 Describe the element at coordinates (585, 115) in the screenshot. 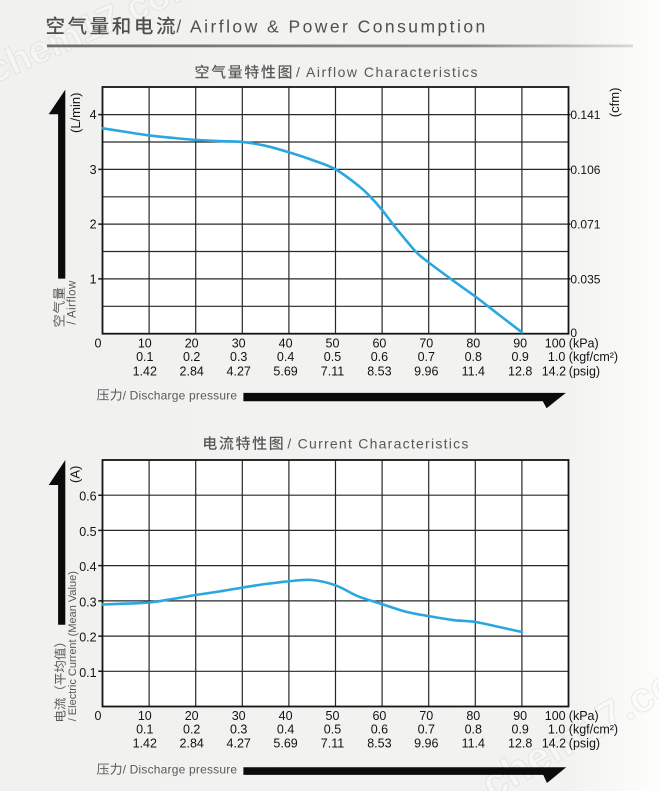

I see `svg-text: 0.141` at that location.